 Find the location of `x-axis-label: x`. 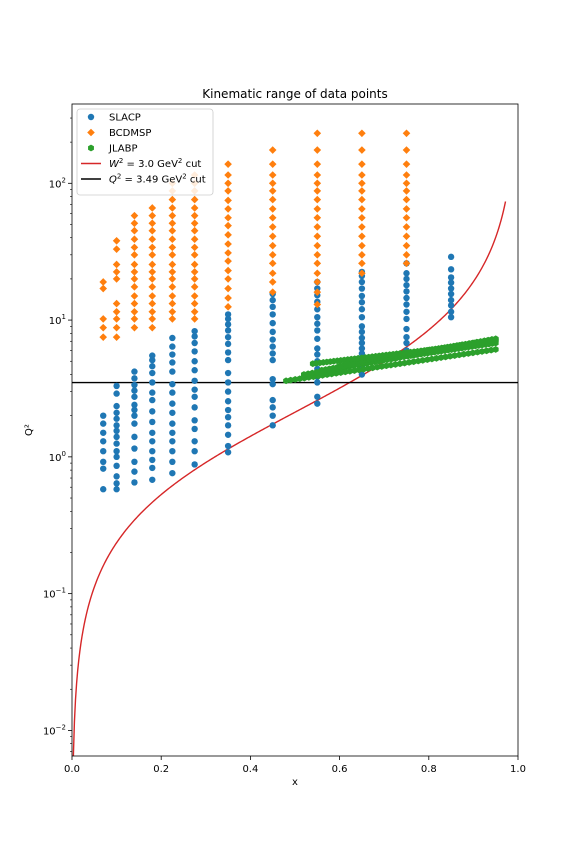

x-axis-label: x is located at coordinates (295, 782).